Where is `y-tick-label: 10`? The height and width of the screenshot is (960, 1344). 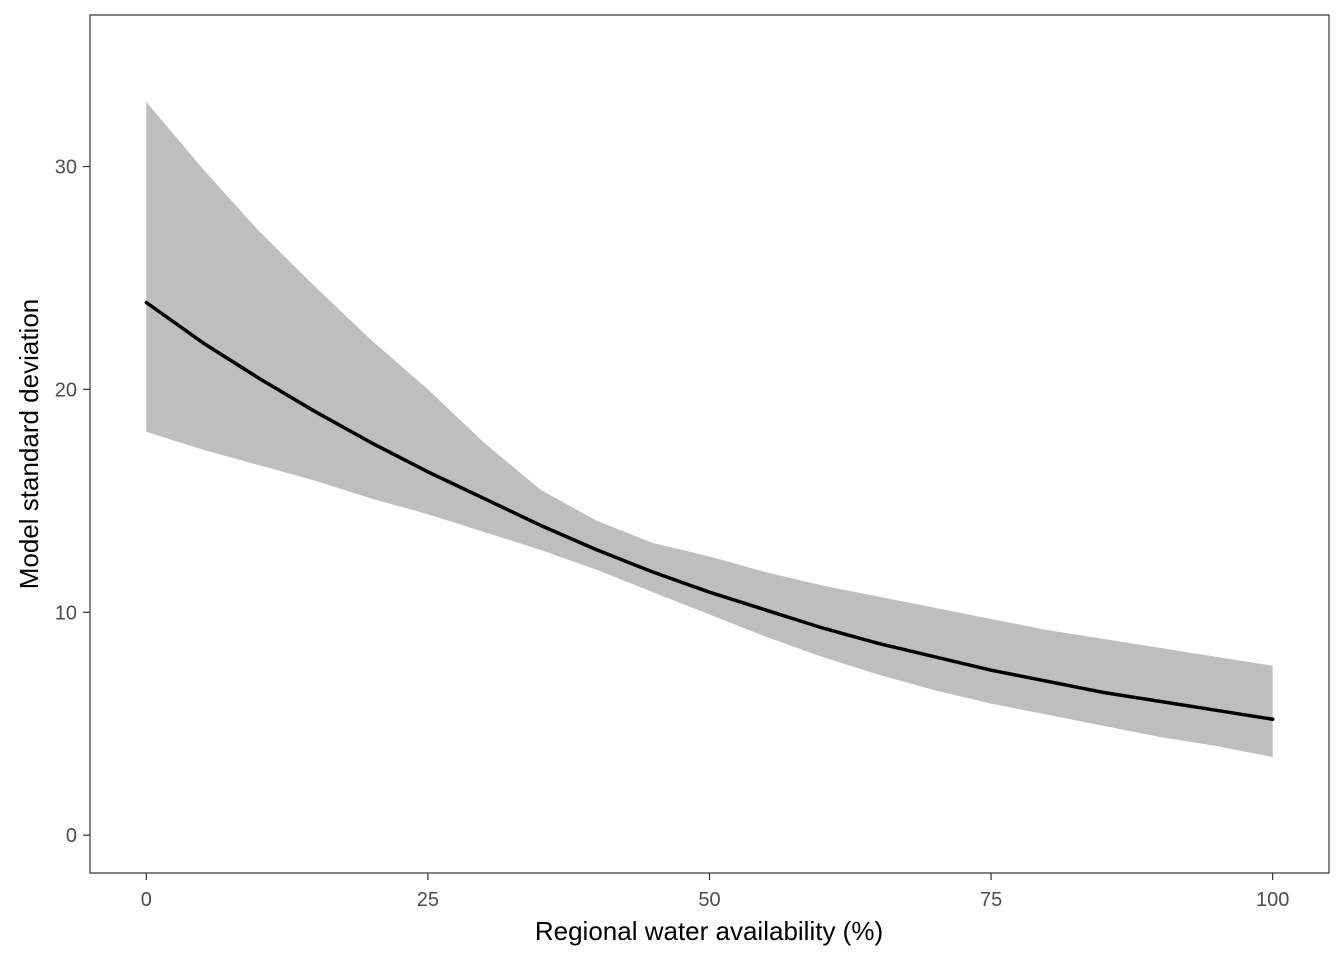 y-tick-label: 10 is located at coordinates (66, 613).